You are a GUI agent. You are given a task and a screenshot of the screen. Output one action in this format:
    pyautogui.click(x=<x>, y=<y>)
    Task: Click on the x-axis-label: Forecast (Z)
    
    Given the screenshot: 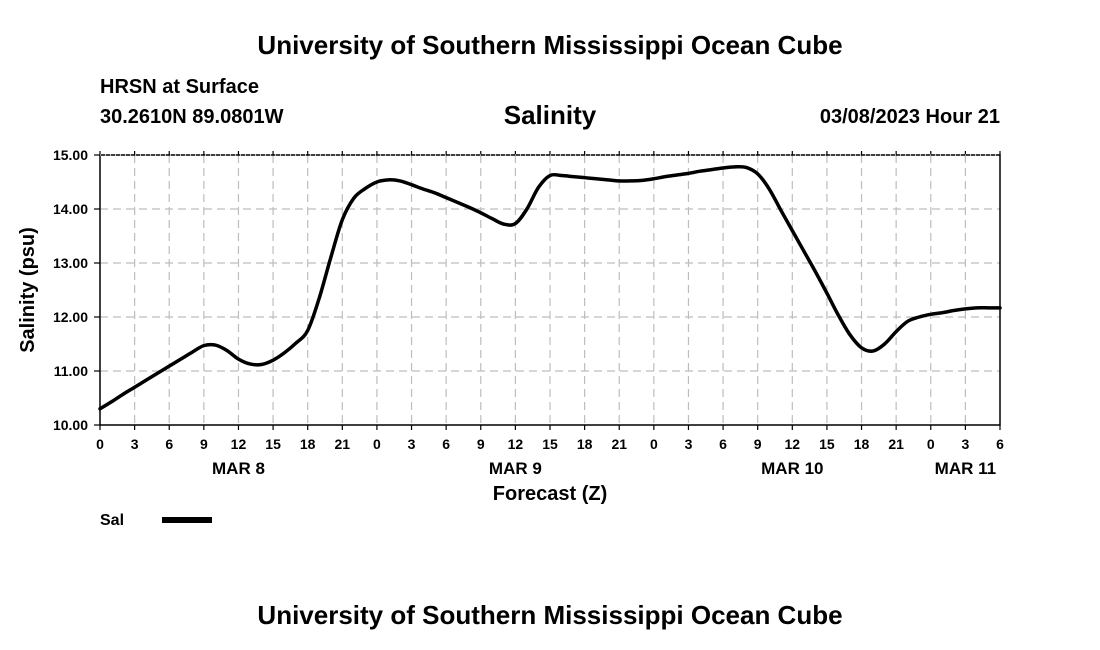 What is the action you would take?
    pyautogui.click(x=550, y=494)
    